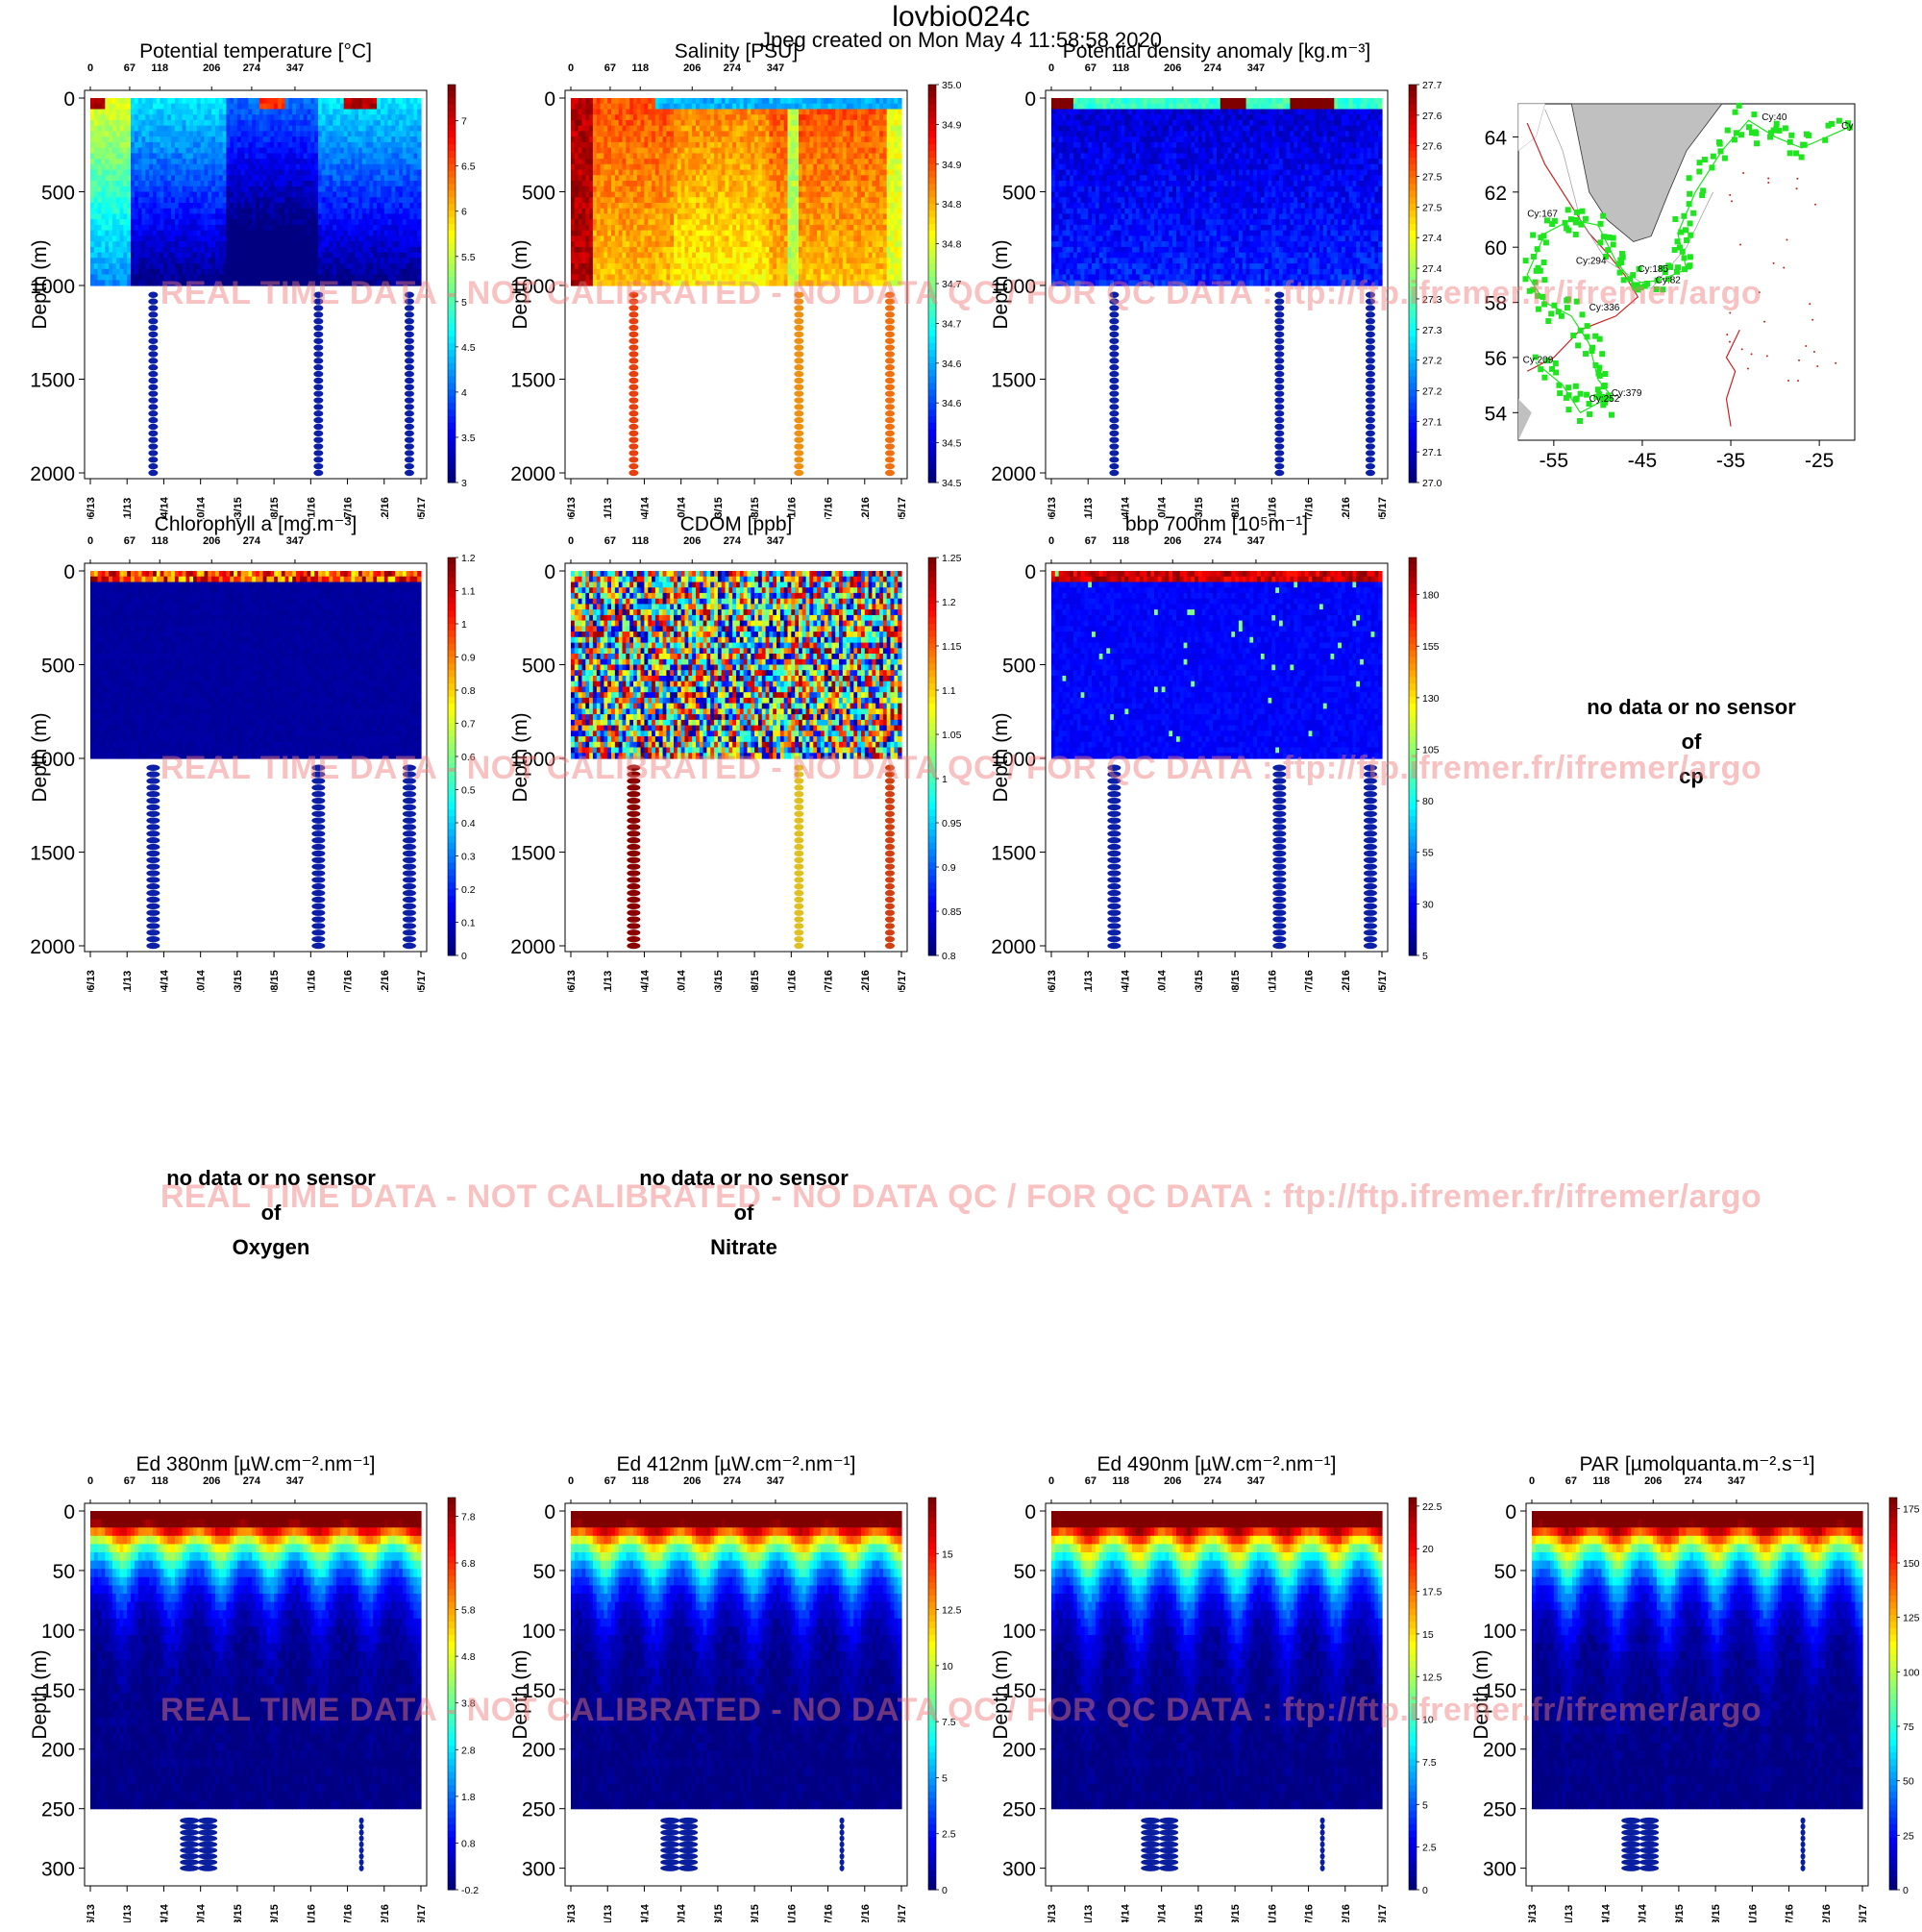 Image resolution: width=1922 pixels, height=1932 pixels. I want to click on par-ytick: 200, so click(1499, 1751).